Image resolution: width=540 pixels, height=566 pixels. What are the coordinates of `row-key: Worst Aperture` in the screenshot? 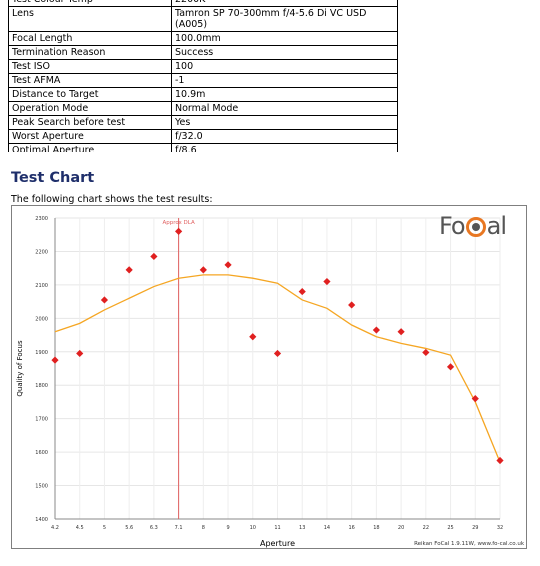 It's located at (90, 136).